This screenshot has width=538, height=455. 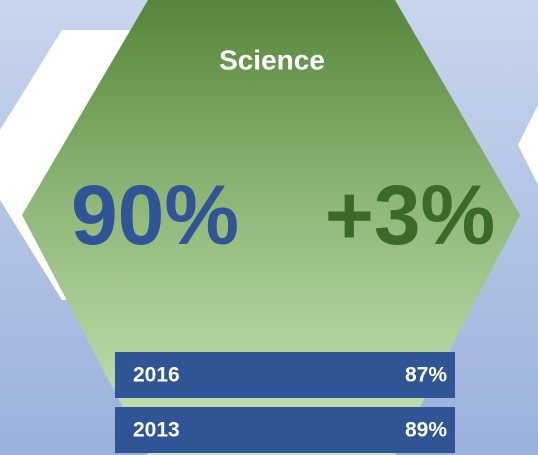 I want to click on subject-title: Science, so click(x=272, y=59).